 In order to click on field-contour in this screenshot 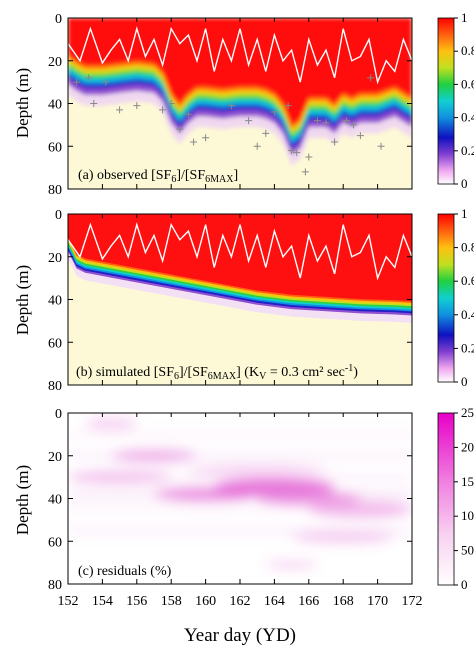, I will do `click(240, 71)`.